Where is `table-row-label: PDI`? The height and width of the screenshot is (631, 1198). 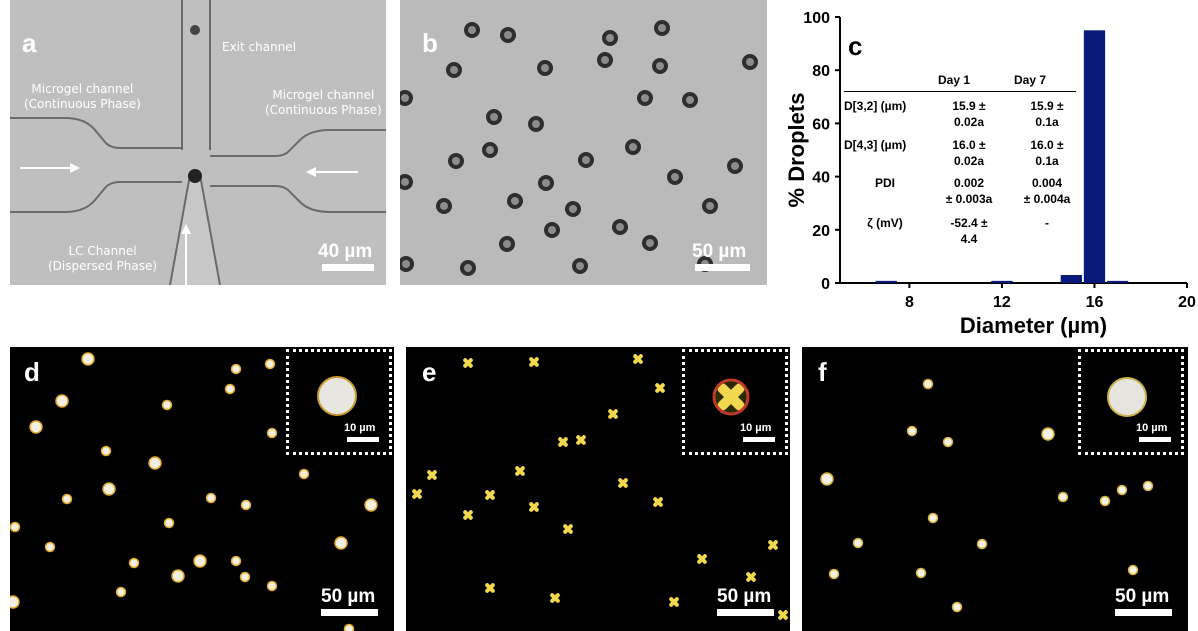 table-row-label: PDI is located at coordinates (884, 183).